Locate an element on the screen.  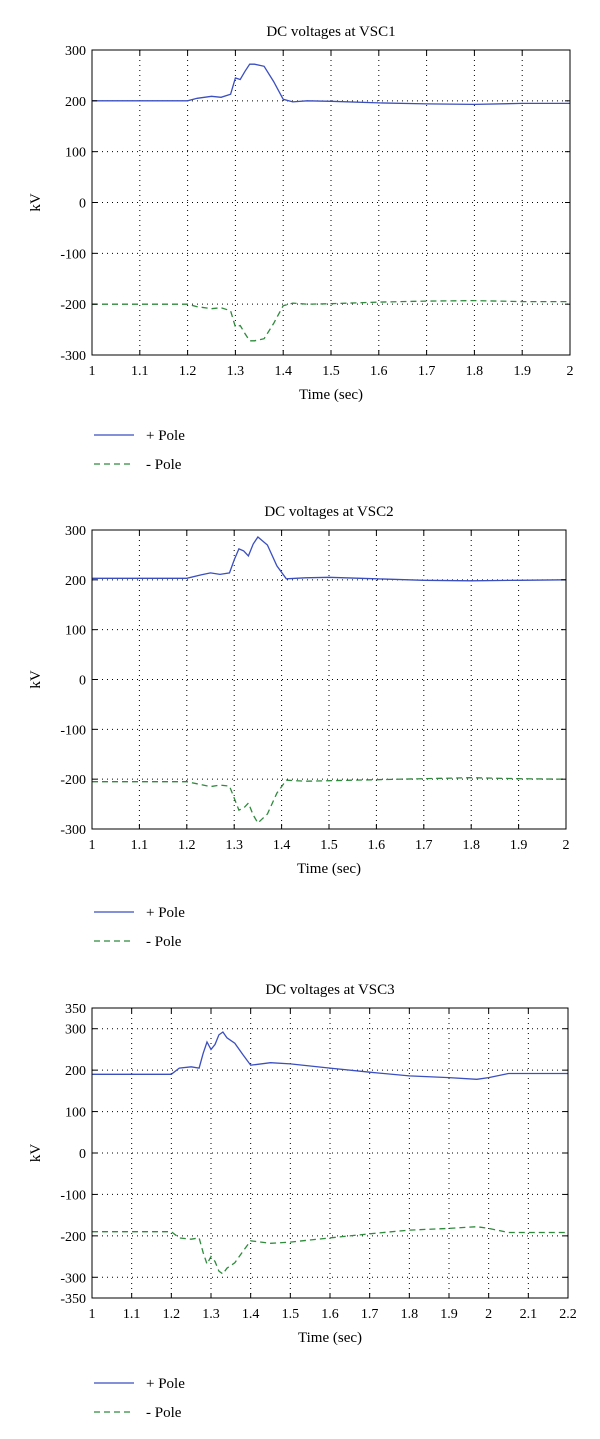
y-tick-label: -350 is located at coordinates (73, 1299).